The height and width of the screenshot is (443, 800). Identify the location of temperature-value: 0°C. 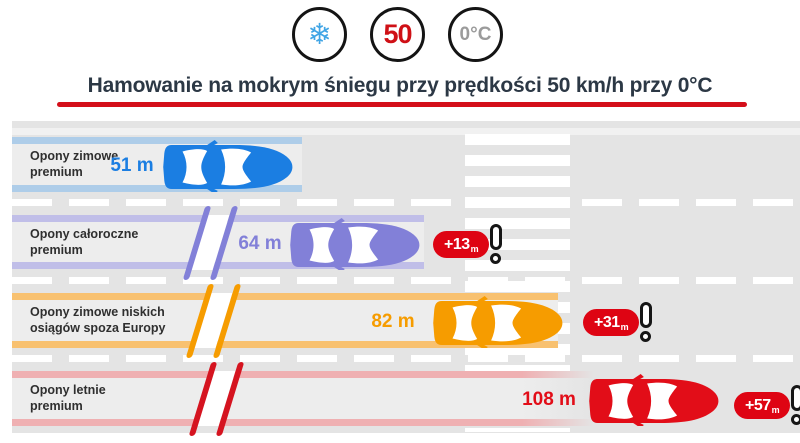
(475, 34).